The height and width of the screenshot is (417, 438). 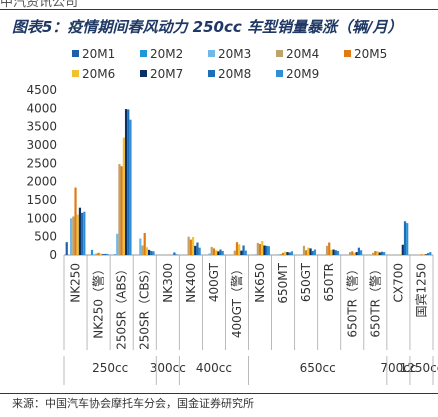 I want to click on legend-label: 20M3, so click(x=234, y=54).